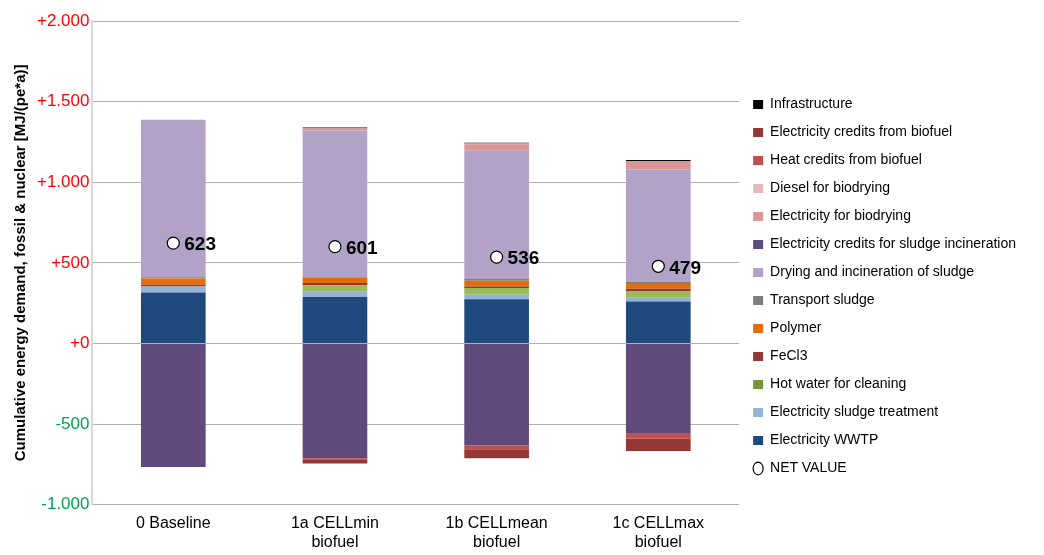 Image resolution: width=1044 pixels, height=555 pixels. I want to click on data-label: 623, so click(200, 244).